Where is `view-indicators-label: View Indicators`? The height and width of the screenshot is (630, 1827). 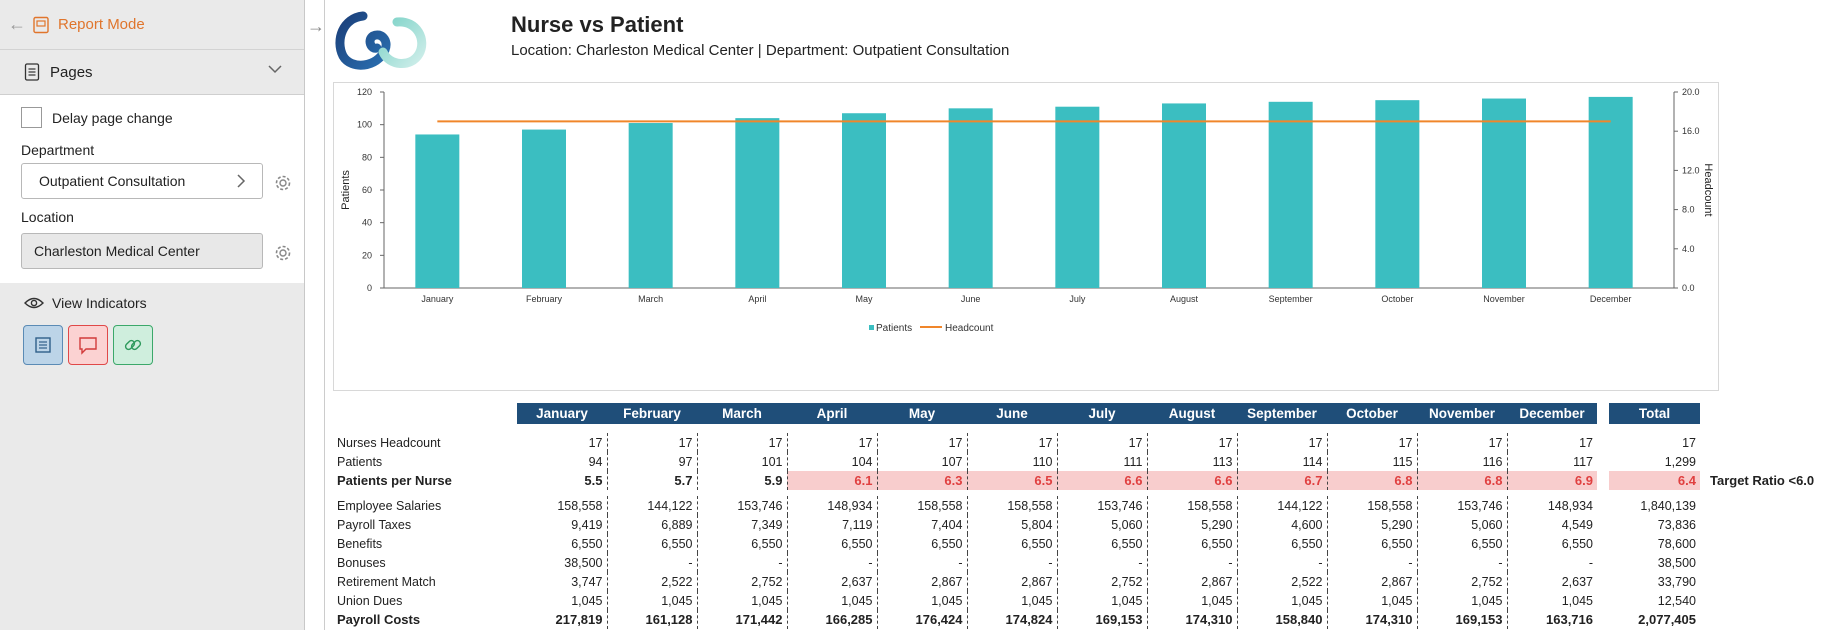 view-indicators-label: View Indicators is located at coordinates (99, 303).